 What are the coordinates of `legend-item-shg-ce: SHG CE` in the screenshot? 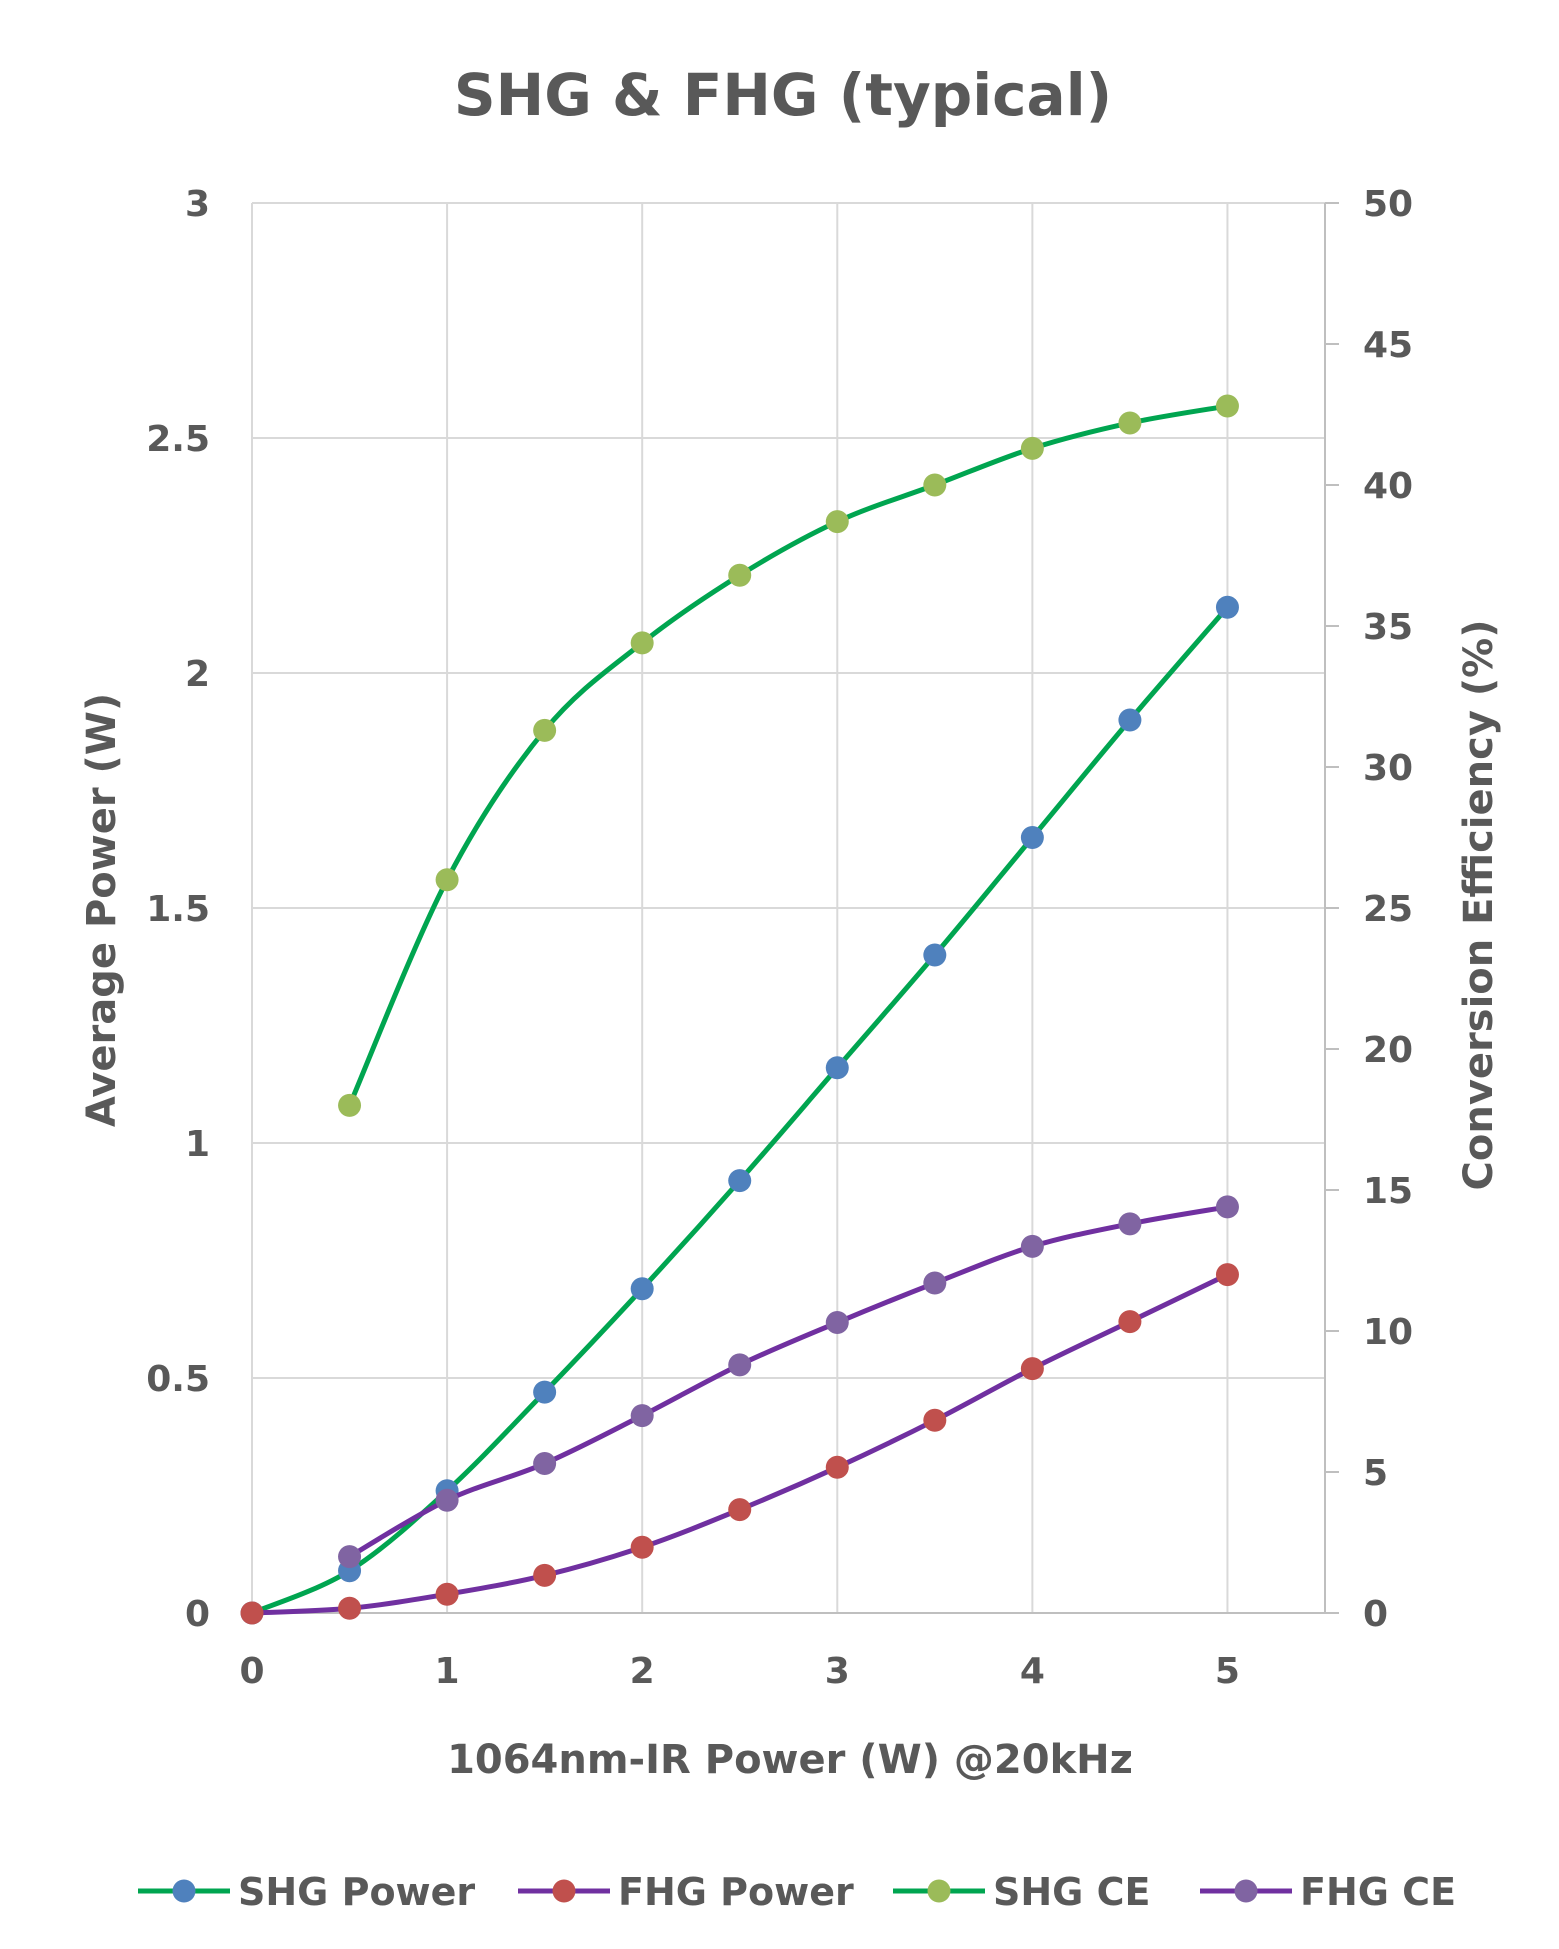 It's located at (1021, 1892).